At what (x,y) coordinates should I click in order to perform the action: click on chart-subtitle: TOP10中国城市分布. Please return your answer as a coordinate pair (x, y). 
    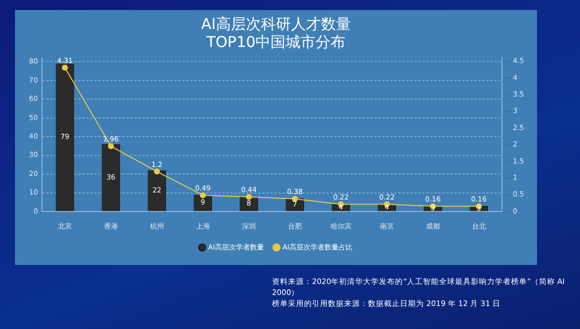
    Looking at the image, I should click on (275, 41).